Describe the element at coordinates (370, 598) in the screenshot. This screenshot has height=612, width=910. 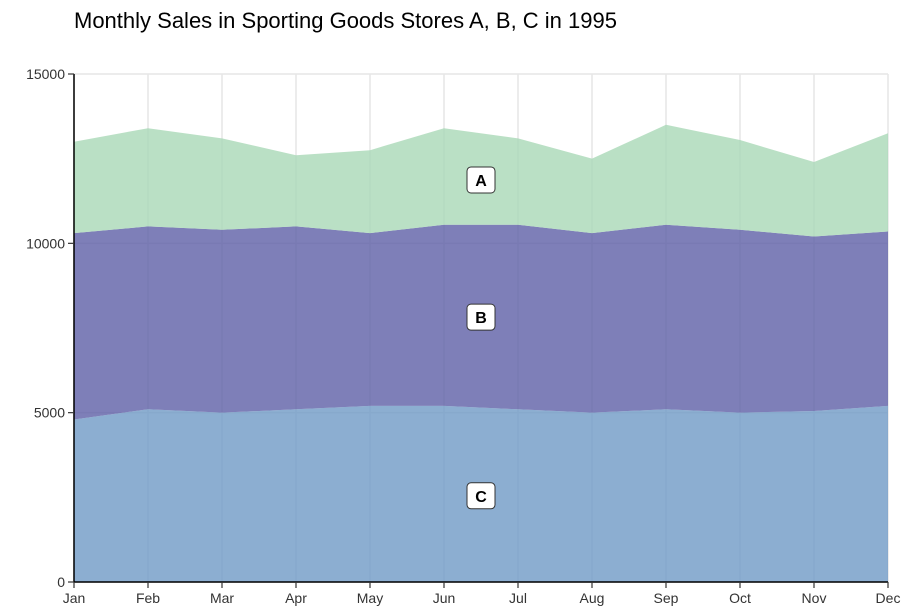
I see `x-tick-label: May` at that location.